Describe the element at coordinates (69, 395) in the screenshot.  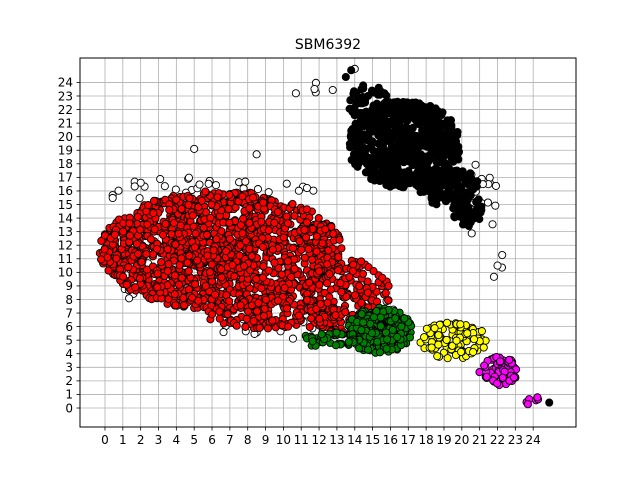
I see `y-tick-label: 1` at that location.